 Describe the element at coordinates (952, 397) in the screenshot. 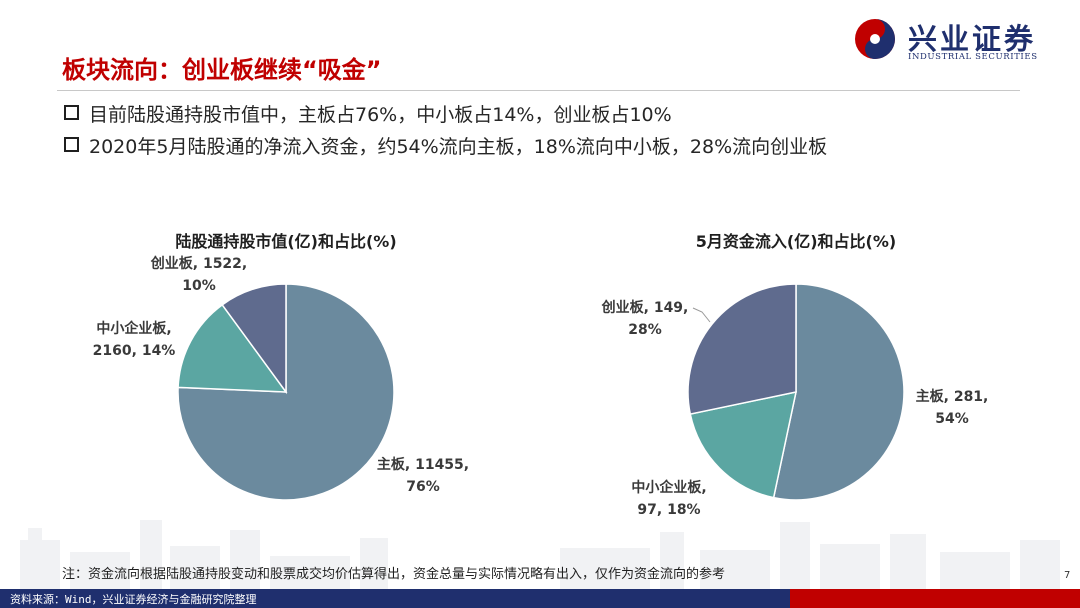

I see `label-line: 主板, 281,` at that location.